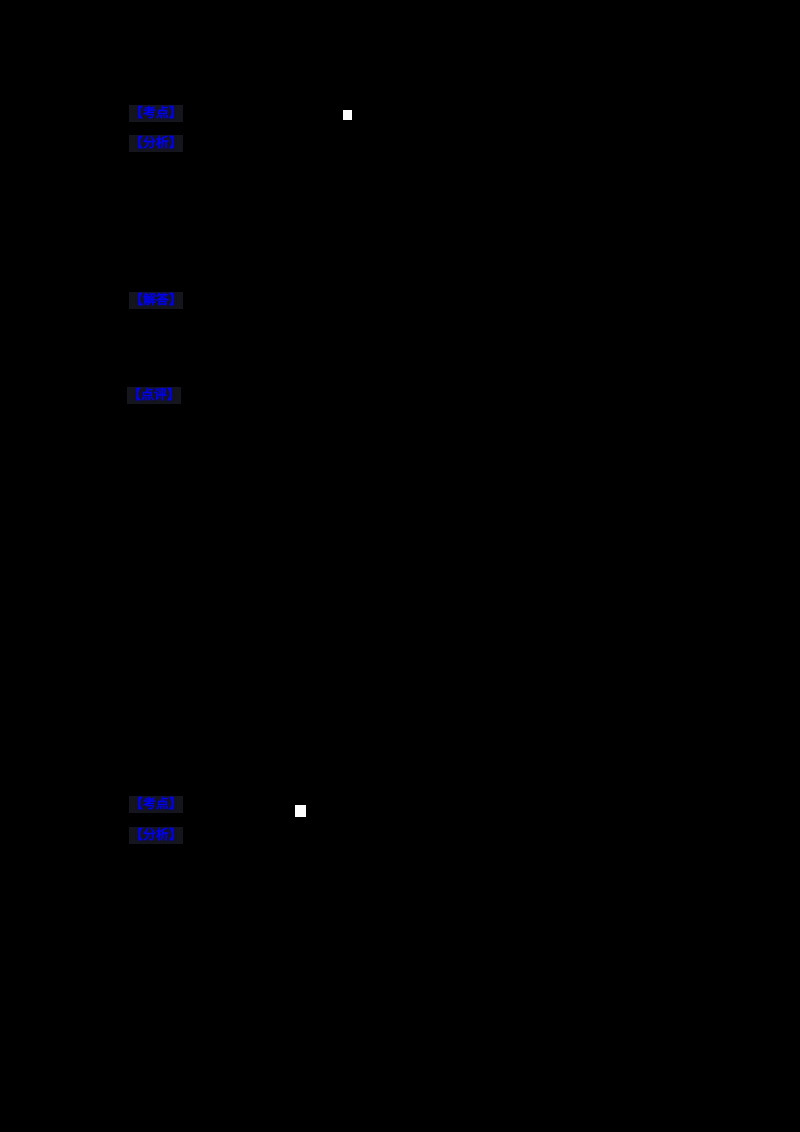 Image resolution: width=800 pixels, height=1132 pixels. What do you see at coordinates (156, 835) in the screenshot?
I see `section-label-analysis-2: 【分析】` at bounding box center [156, 835].